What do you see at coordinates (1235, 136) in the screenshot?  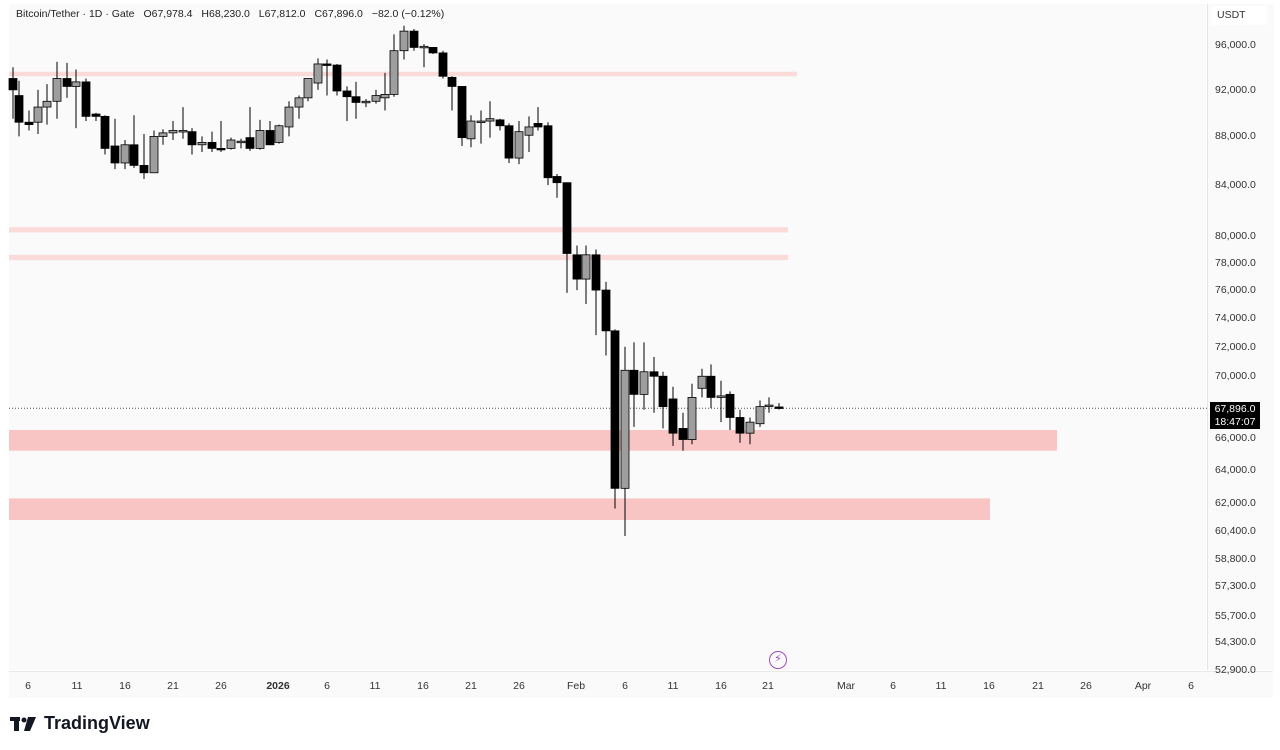 I see `price-tick-label: 88,000.0` at bounding box center [1235, 136].